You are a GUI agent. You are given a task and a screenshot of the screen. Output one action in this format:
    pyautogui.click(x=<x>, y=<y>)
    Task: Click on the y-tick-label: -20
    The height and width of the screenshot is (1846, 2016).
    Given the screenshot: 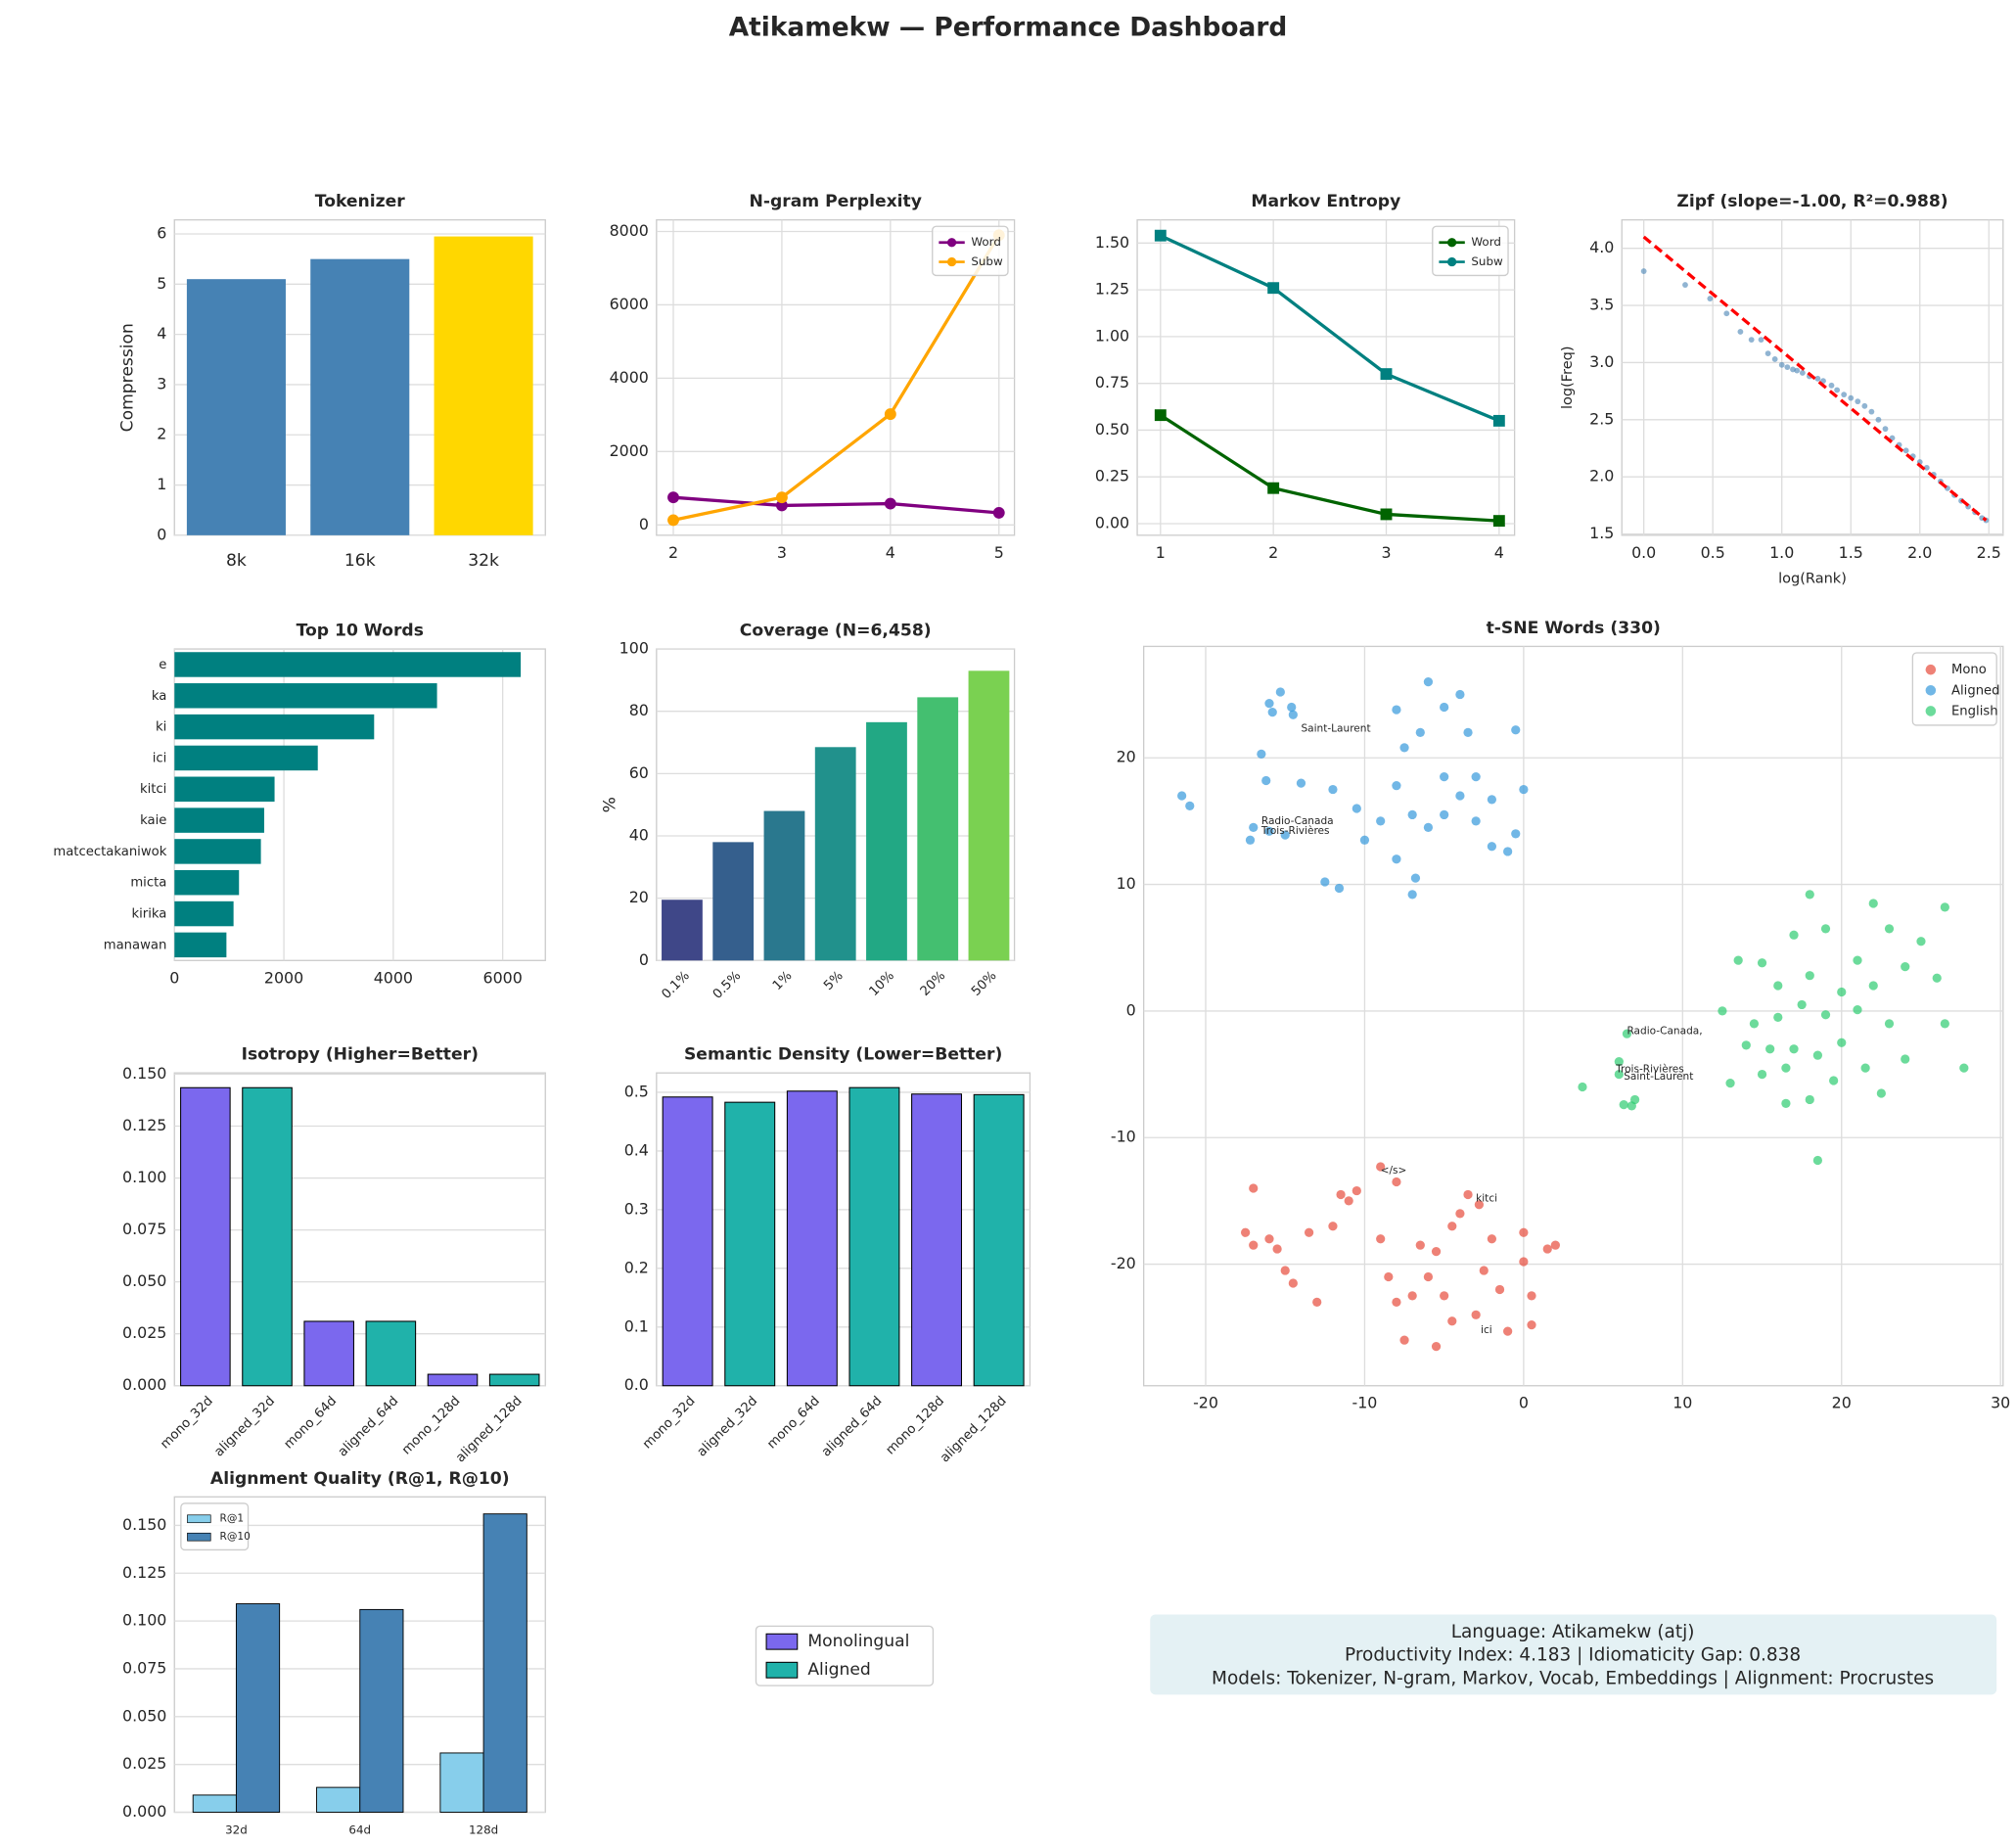 What is the action you would take?
    pyautogui.click(x=1123, y=1263)
    